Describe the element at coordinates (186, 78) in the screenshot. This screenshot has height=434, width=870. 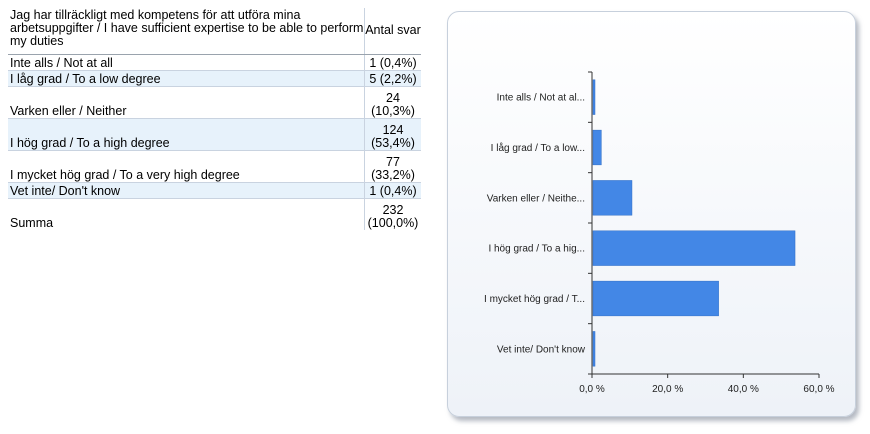
I see `row-label: I låg grad / To a low degree` at that location.